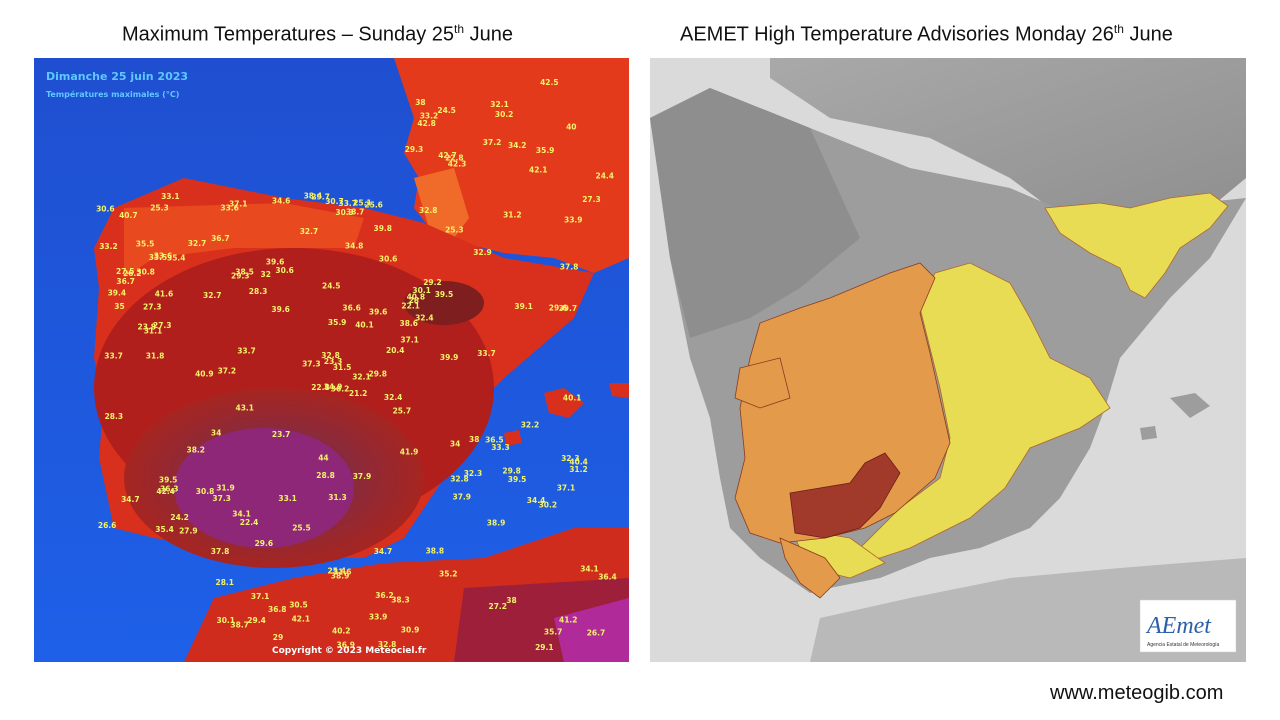 This screenshot has height=720, width=1280. I want to click on temperature-label: 31.9, so click(225, 488).